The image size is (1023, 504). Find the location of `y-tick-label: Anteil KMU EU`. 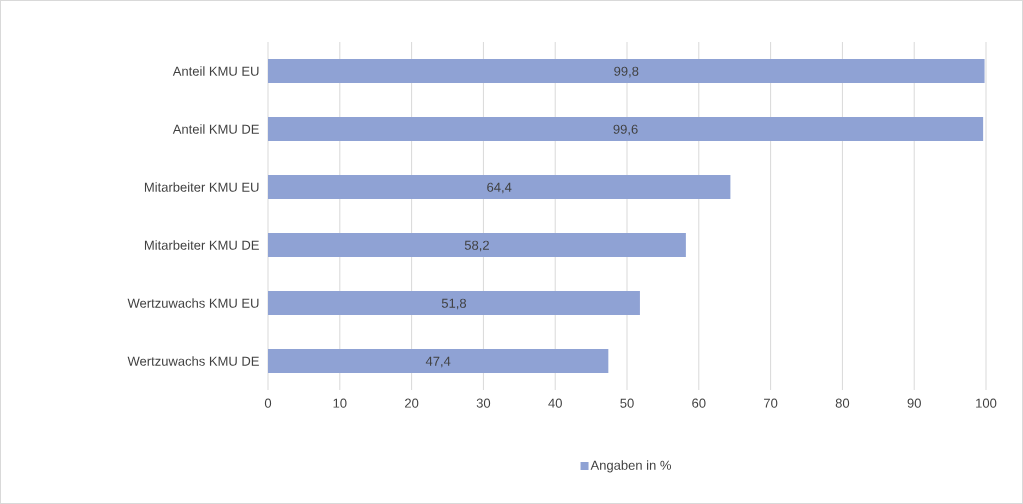

y-tick-label: Anteil KMU EU is located at coordinates (215, 71).